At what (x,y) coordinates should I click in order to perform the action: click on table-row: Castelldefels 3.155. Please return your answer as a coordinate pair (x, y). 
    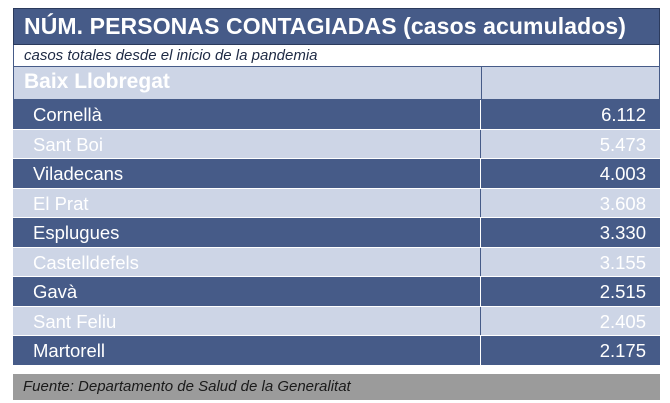
    Looking at the image, I should click on (336, 262).